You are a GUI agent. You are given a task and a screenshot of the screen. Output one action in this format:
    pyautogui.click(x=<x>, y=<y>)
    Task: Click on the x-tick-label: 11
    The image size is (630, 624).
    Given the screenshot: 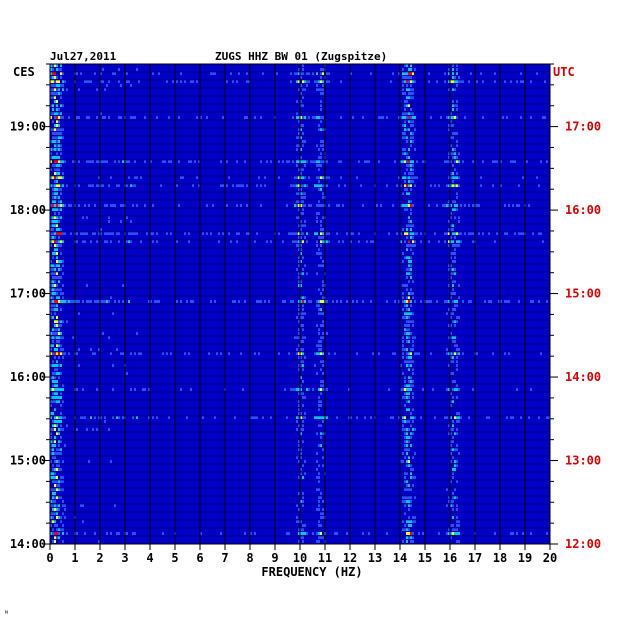 What is the action you would take?
    pyautogui.click(x=325, y=558)
    